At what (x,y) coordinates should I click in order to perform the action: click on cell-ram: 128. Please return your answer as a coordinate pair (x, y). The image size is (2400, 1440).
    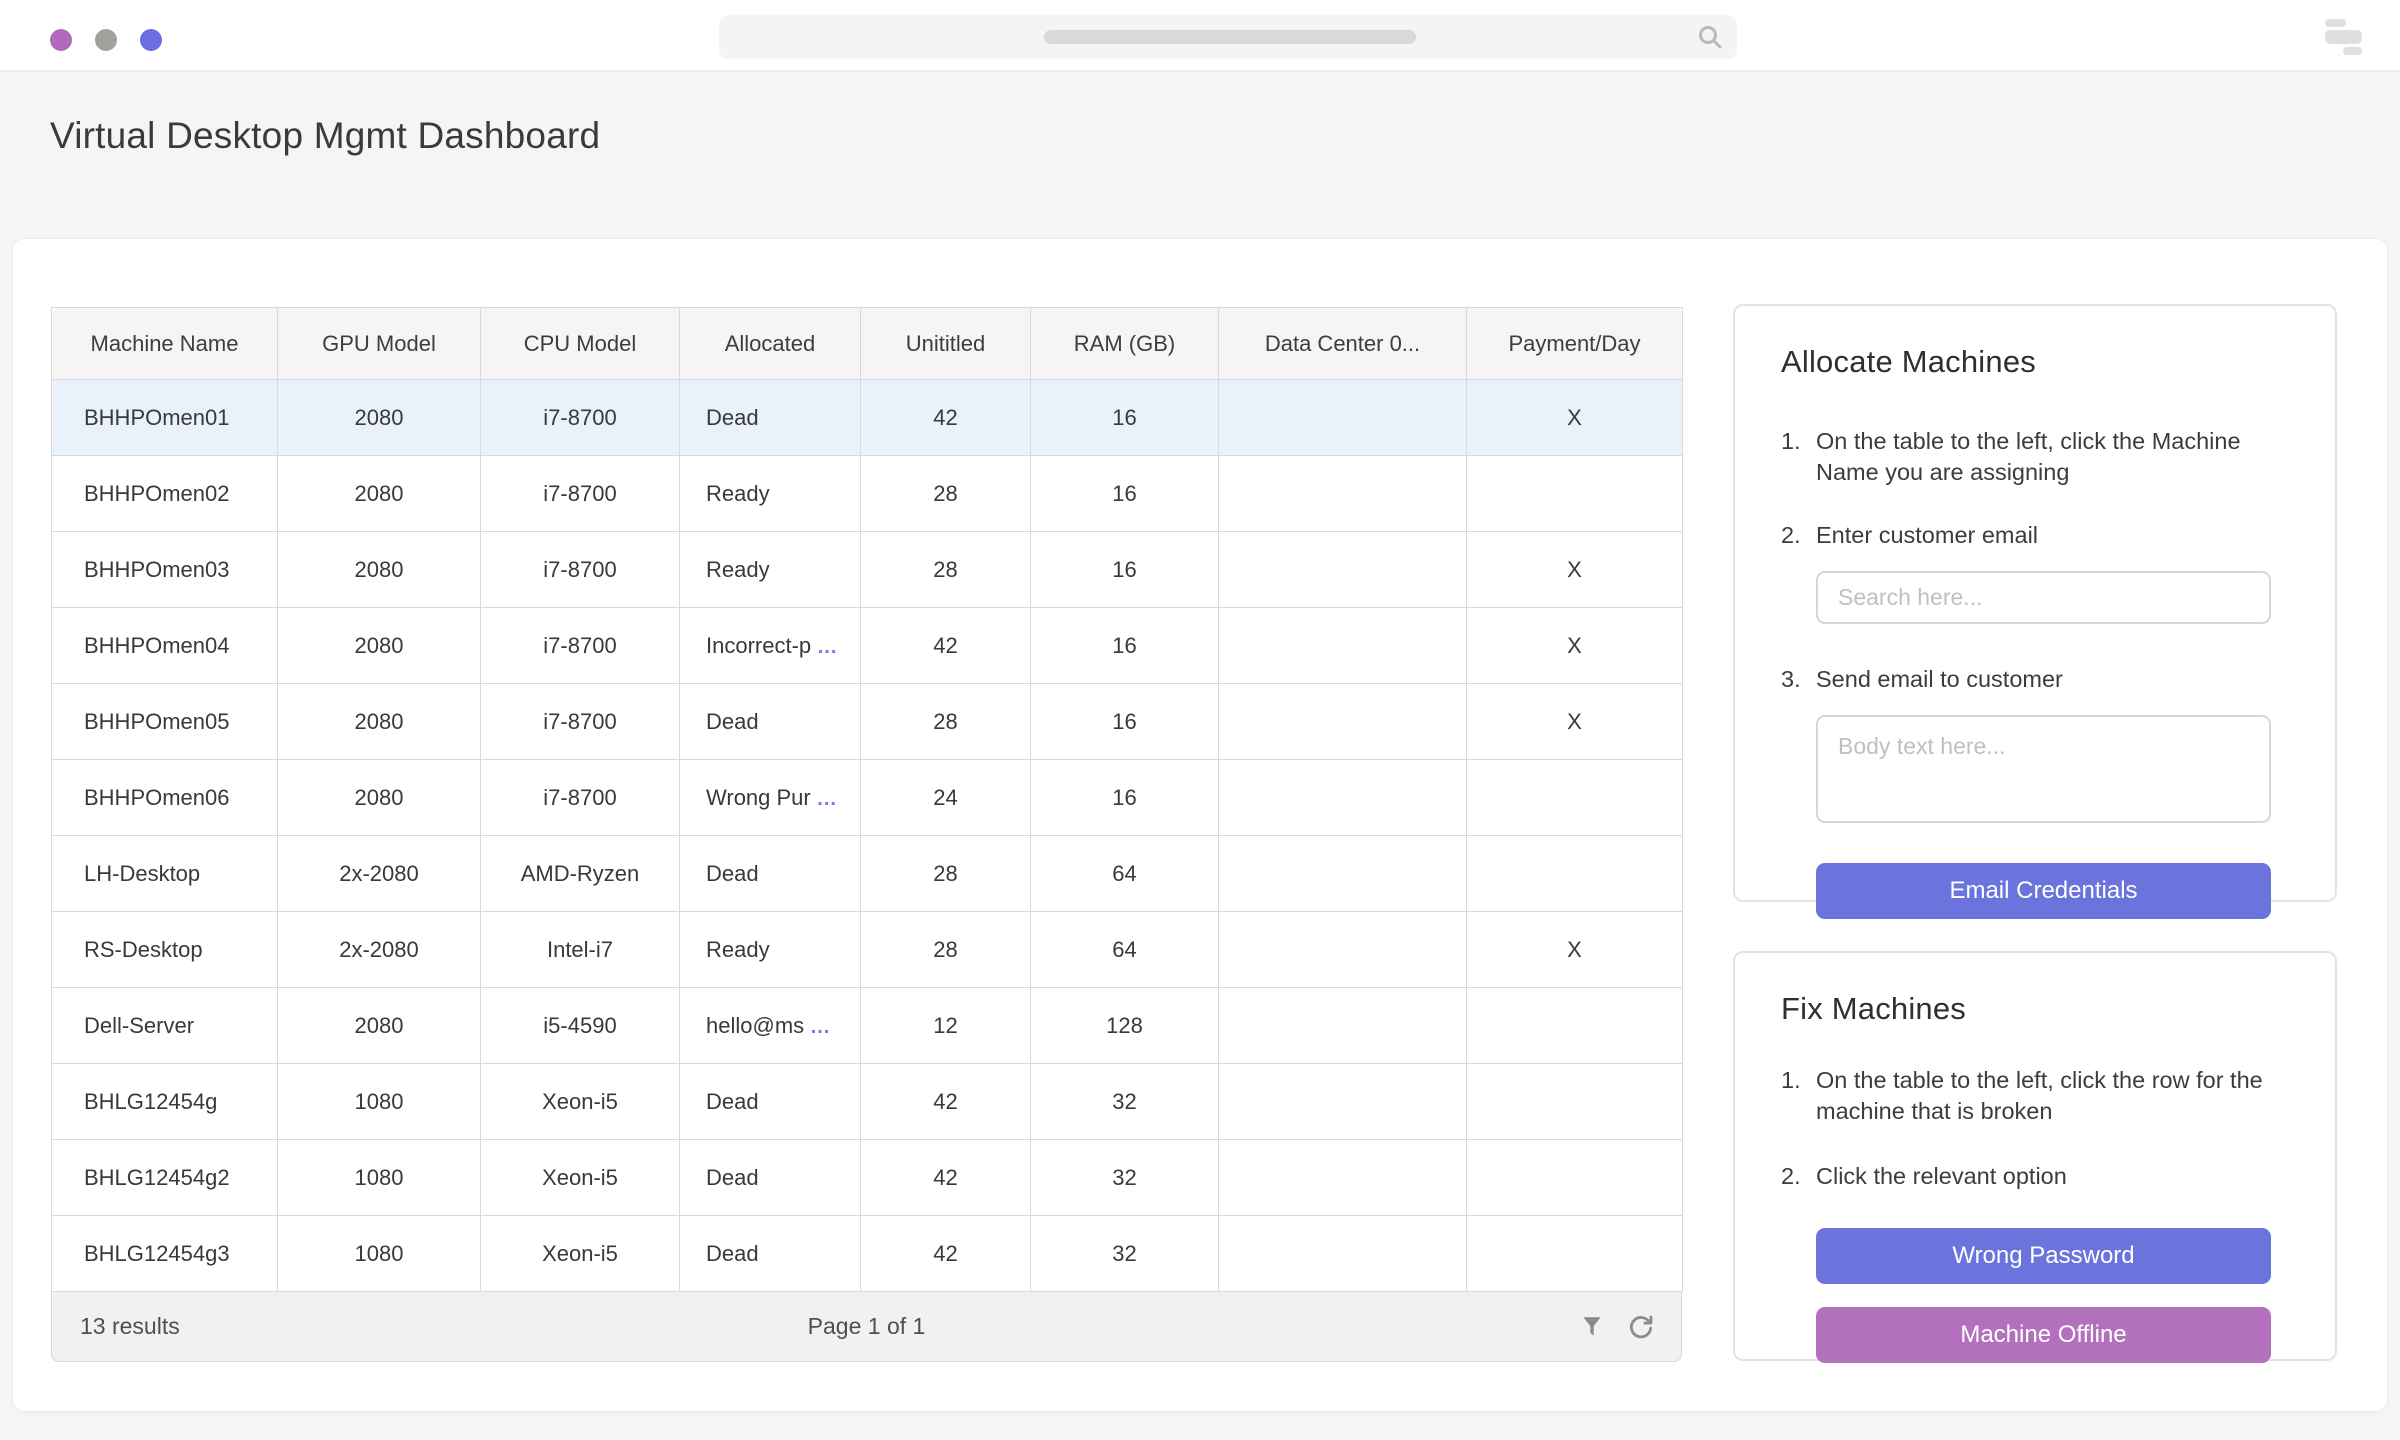
    Looking at the image, I should click on (1124, 1025).